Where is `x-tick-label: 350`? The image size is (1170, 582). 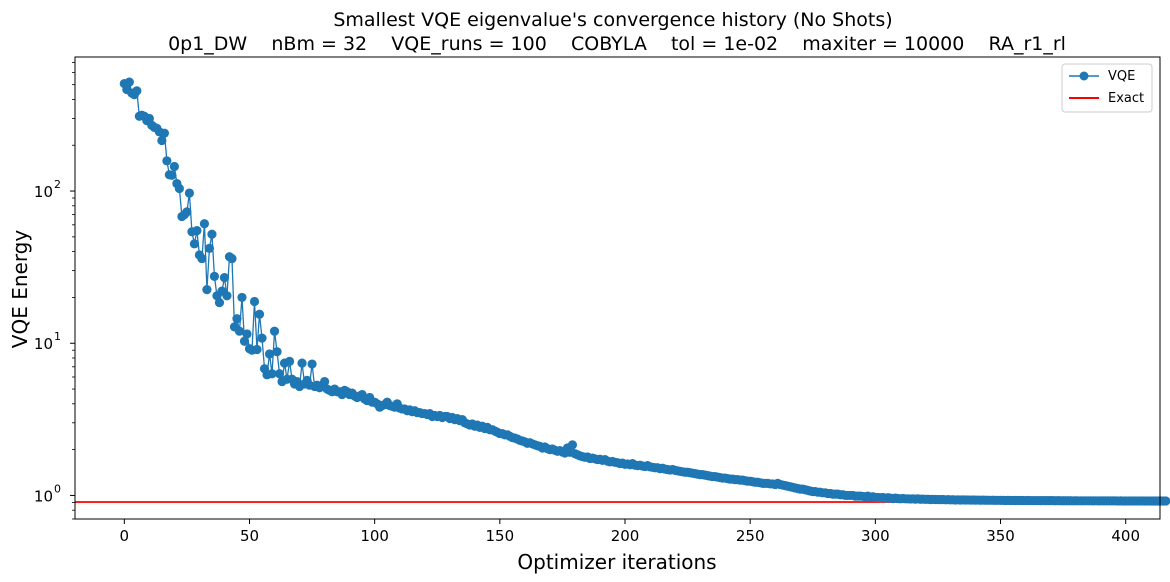
x-tick-label: 350 is located at coordinates (1000, 536).